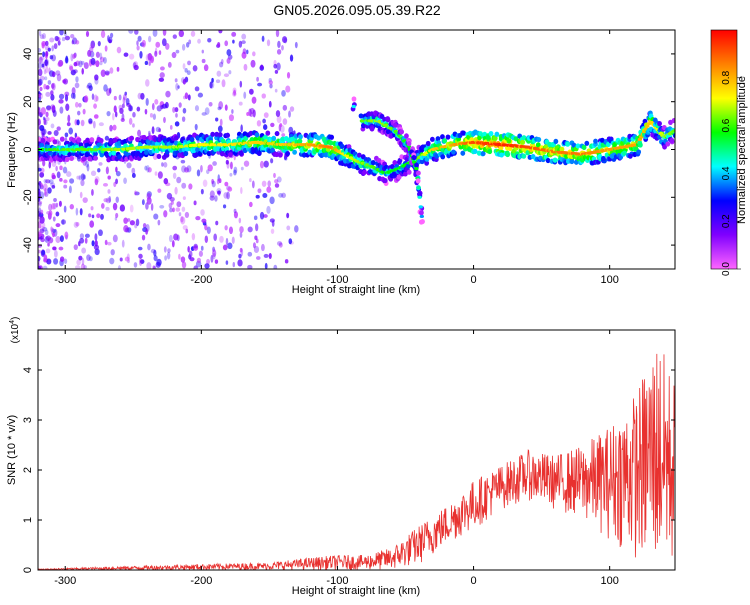 Image resolution: width=750 pixels, height=605 pixels. Describe the element at coordinates (640, 139) in the screenshot. I see `spectrogram-ridge-cell-core` at that location.